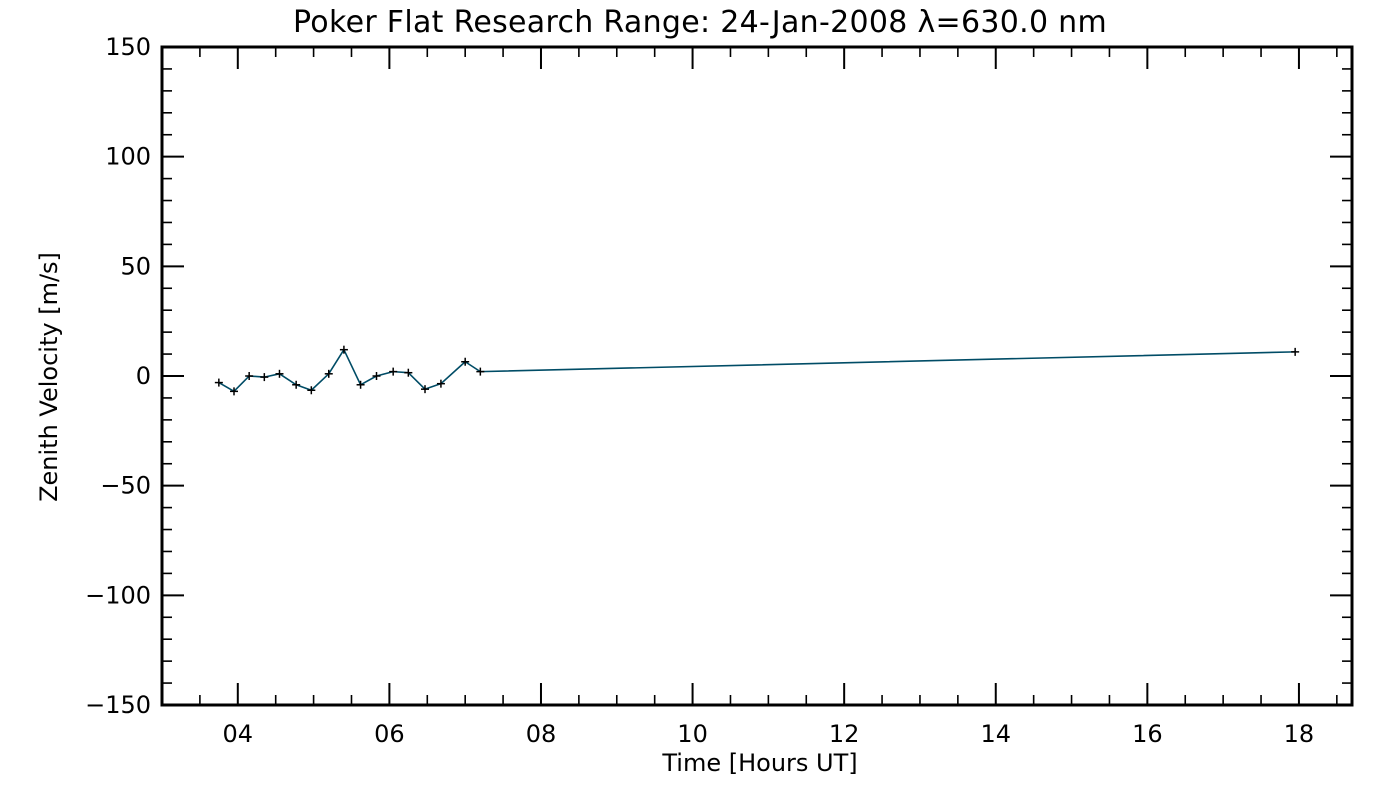 The width and height of the screenshot is (1400, 800). I want to click on x-tick-label: 06, so click(389, 734).